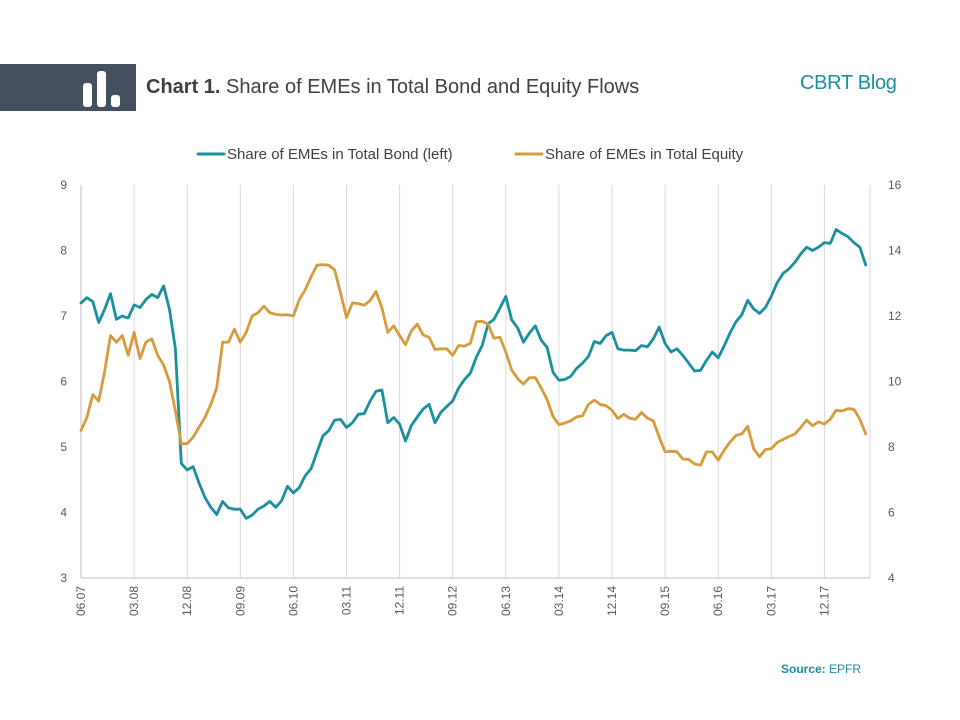  Describe the element at coordinates (63, 251) in the screenshot. I see `y-left-tick-label: 8` at that location.